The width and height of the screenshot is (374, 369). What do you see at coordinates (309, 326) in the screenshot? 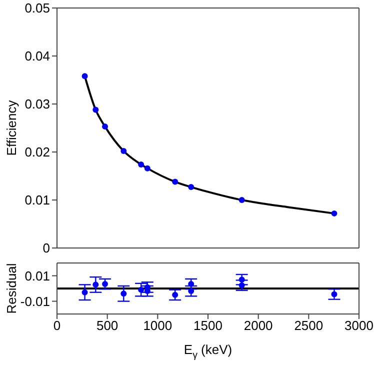
I see `x-tick-label: 2500` at bounding box center [309, 326].